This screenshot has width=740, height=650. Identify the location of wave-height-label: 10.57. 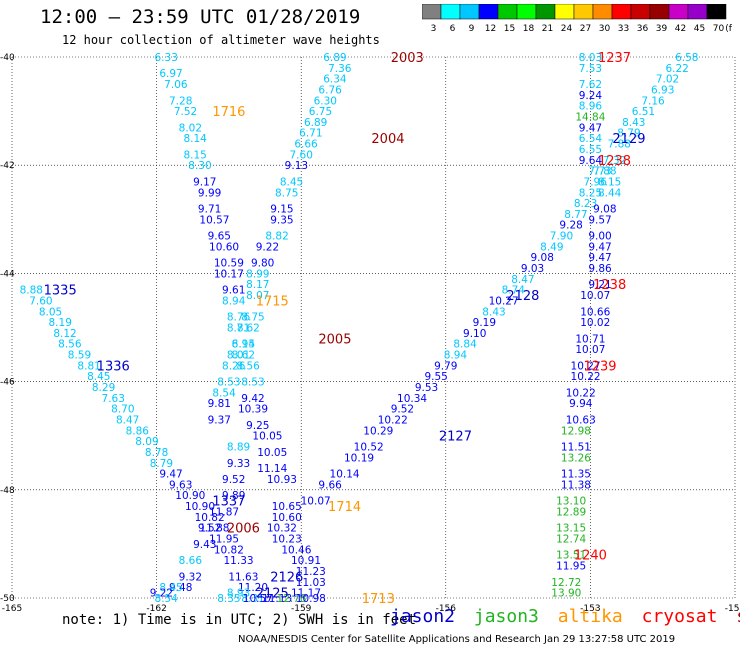
(258, 599).